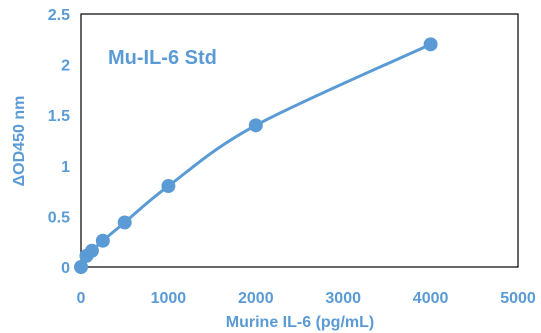 This screenshot has height=333, width=541. What do you see at coordinates (59, 142) in the screenshot?
I see `y-axis-ticks: 0 0.5 1 1.5 2 2.5` at bounding box center [59, 142].